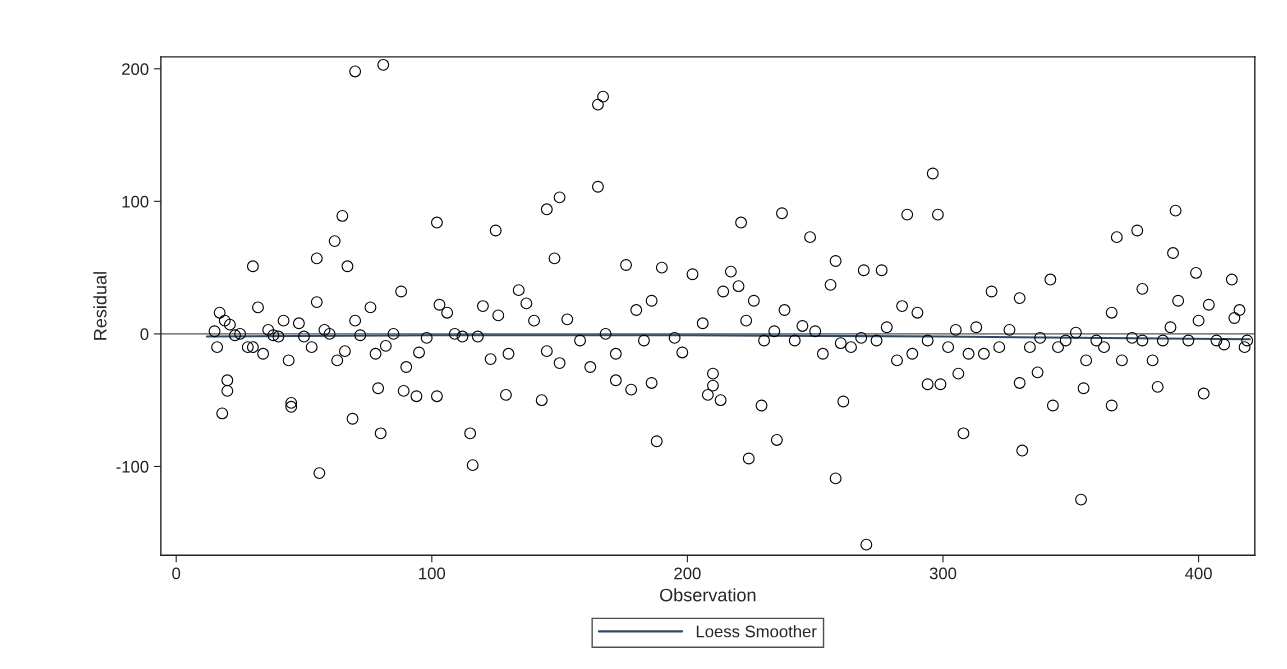 The height and width of the screenshot is (669, 1287). Describe the element at coordinates (135, 69) in the screenshot. I see `y-tick-label: 200` at that location.